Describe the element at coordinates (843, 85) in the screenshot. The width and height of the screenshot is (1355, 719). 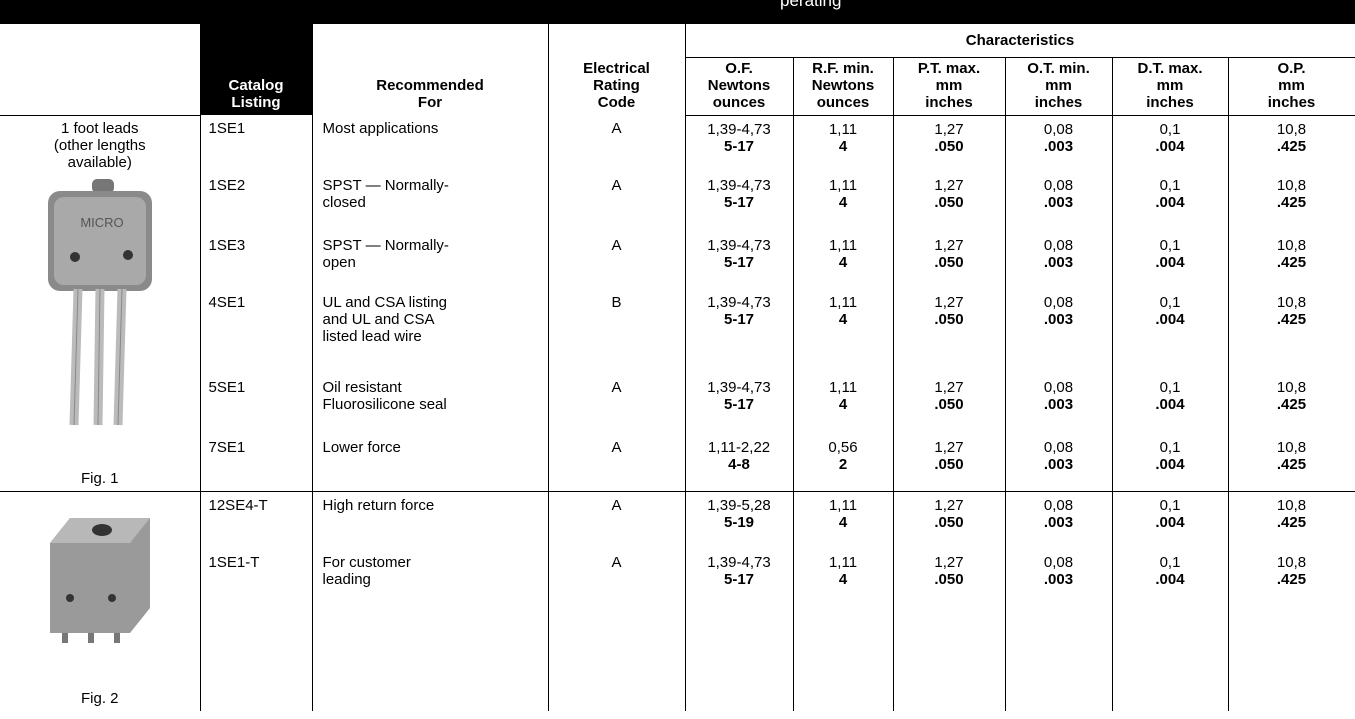
I see `text-line: Newtons` at that location.